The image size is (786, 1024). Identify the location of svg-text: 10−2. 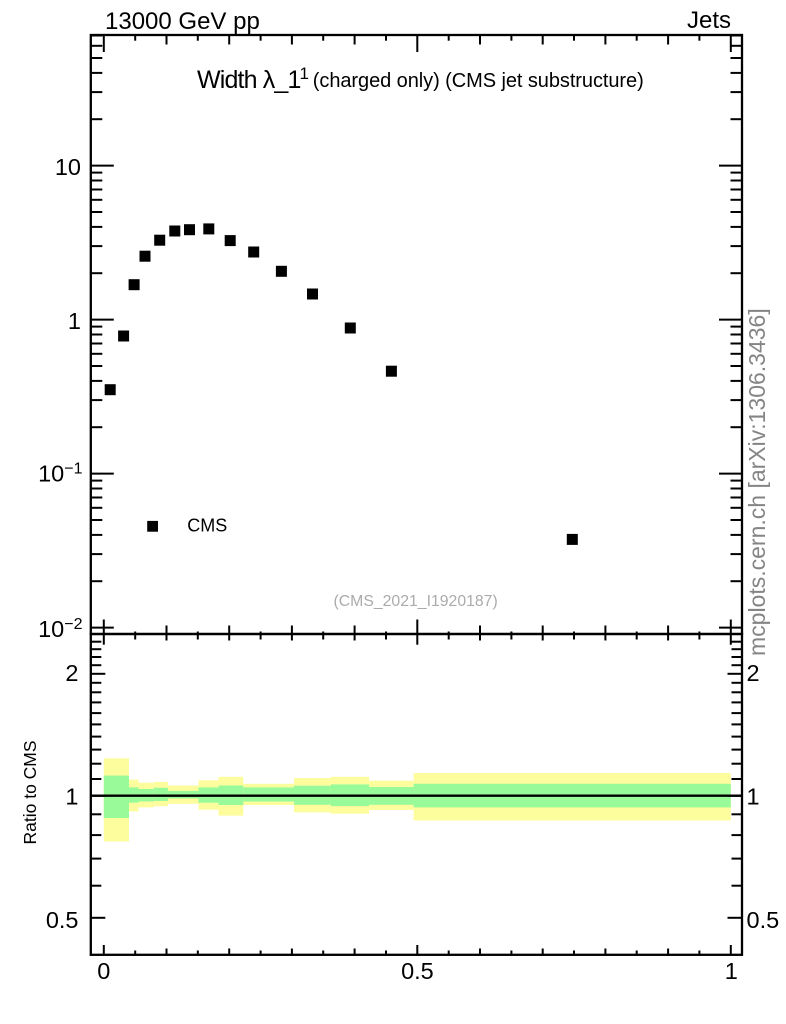
(60, 629).